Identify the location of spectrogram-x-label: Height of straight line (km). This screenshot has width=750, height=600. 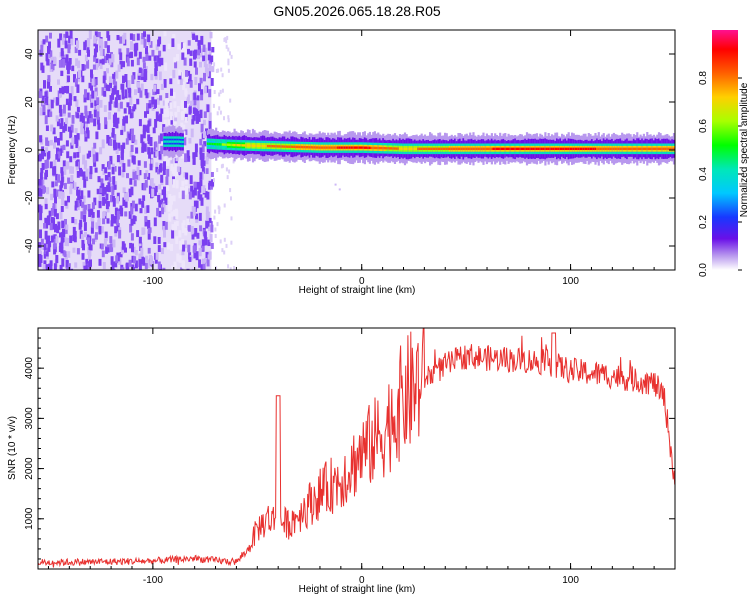
(357, 290).